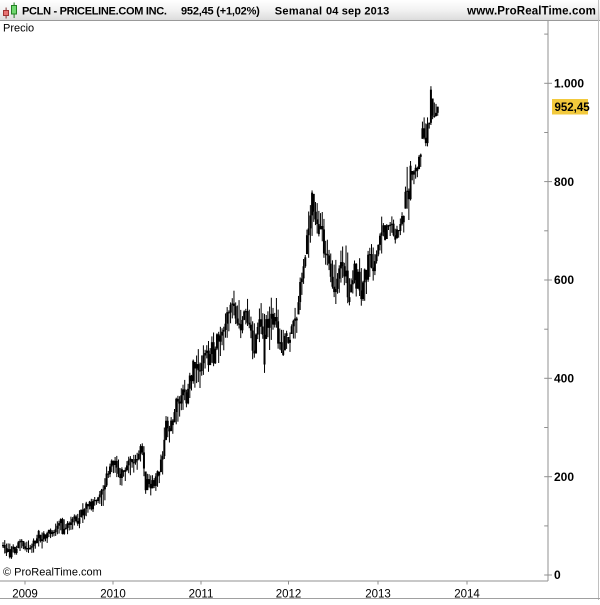 This screenshot has height=605, width=600. Describe the element at coordinates (378, 594) in the screenshot. I see `svg-text: 2013` at that location.